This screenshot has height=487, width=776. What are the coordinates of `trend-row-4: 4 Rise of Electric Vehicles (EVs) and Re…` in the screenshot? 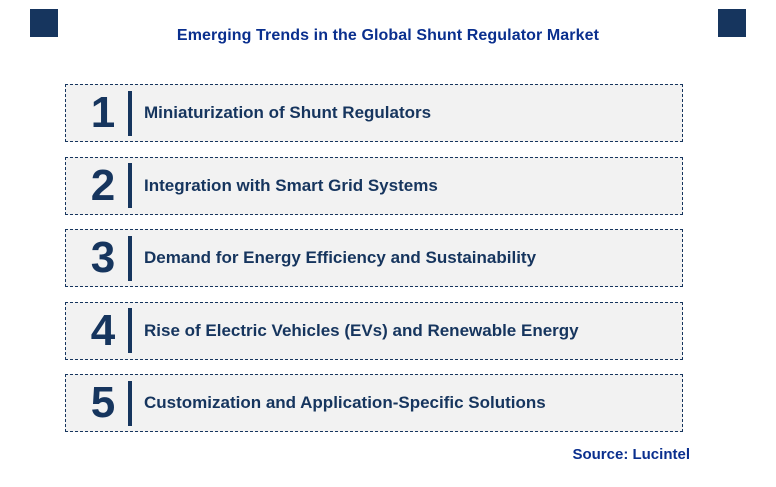 It's located at (374, 330).